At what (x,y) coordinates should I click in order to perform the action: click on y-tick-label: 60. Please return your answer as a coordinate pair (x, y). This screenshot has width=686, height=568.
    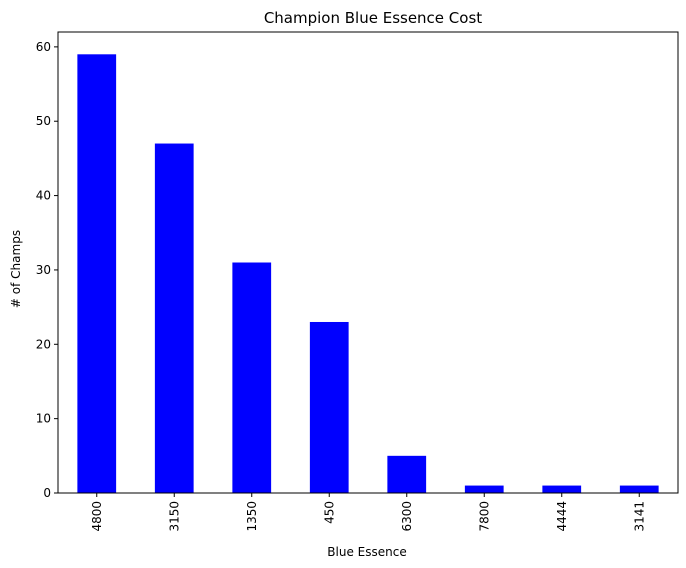
    Looking at the image, I should click on (43, 47).